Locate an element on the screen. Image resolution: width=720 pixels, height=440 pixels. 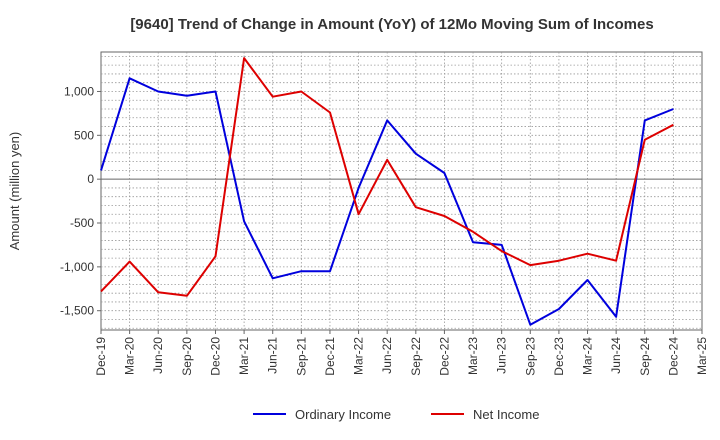
x-tick-label: Mar-25 is located at coordinates (702, 356).